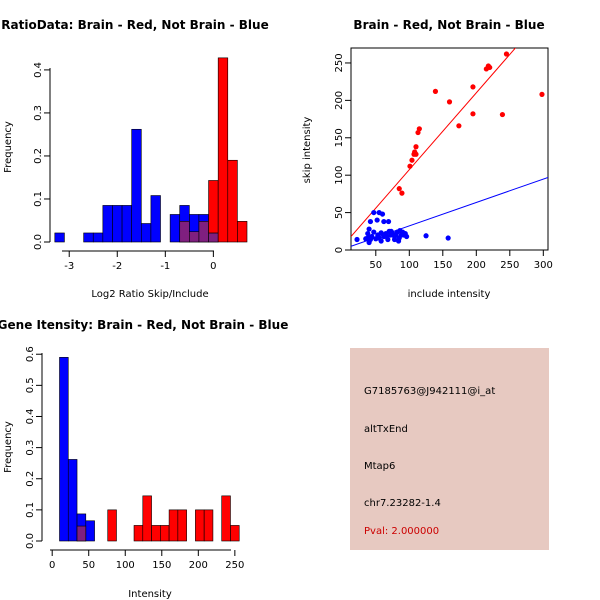 The height and width of the screenshot is (600, 600). I want to click on ratio-xlabel: Log2 Ratio Skip/Include, so click(149, 294).